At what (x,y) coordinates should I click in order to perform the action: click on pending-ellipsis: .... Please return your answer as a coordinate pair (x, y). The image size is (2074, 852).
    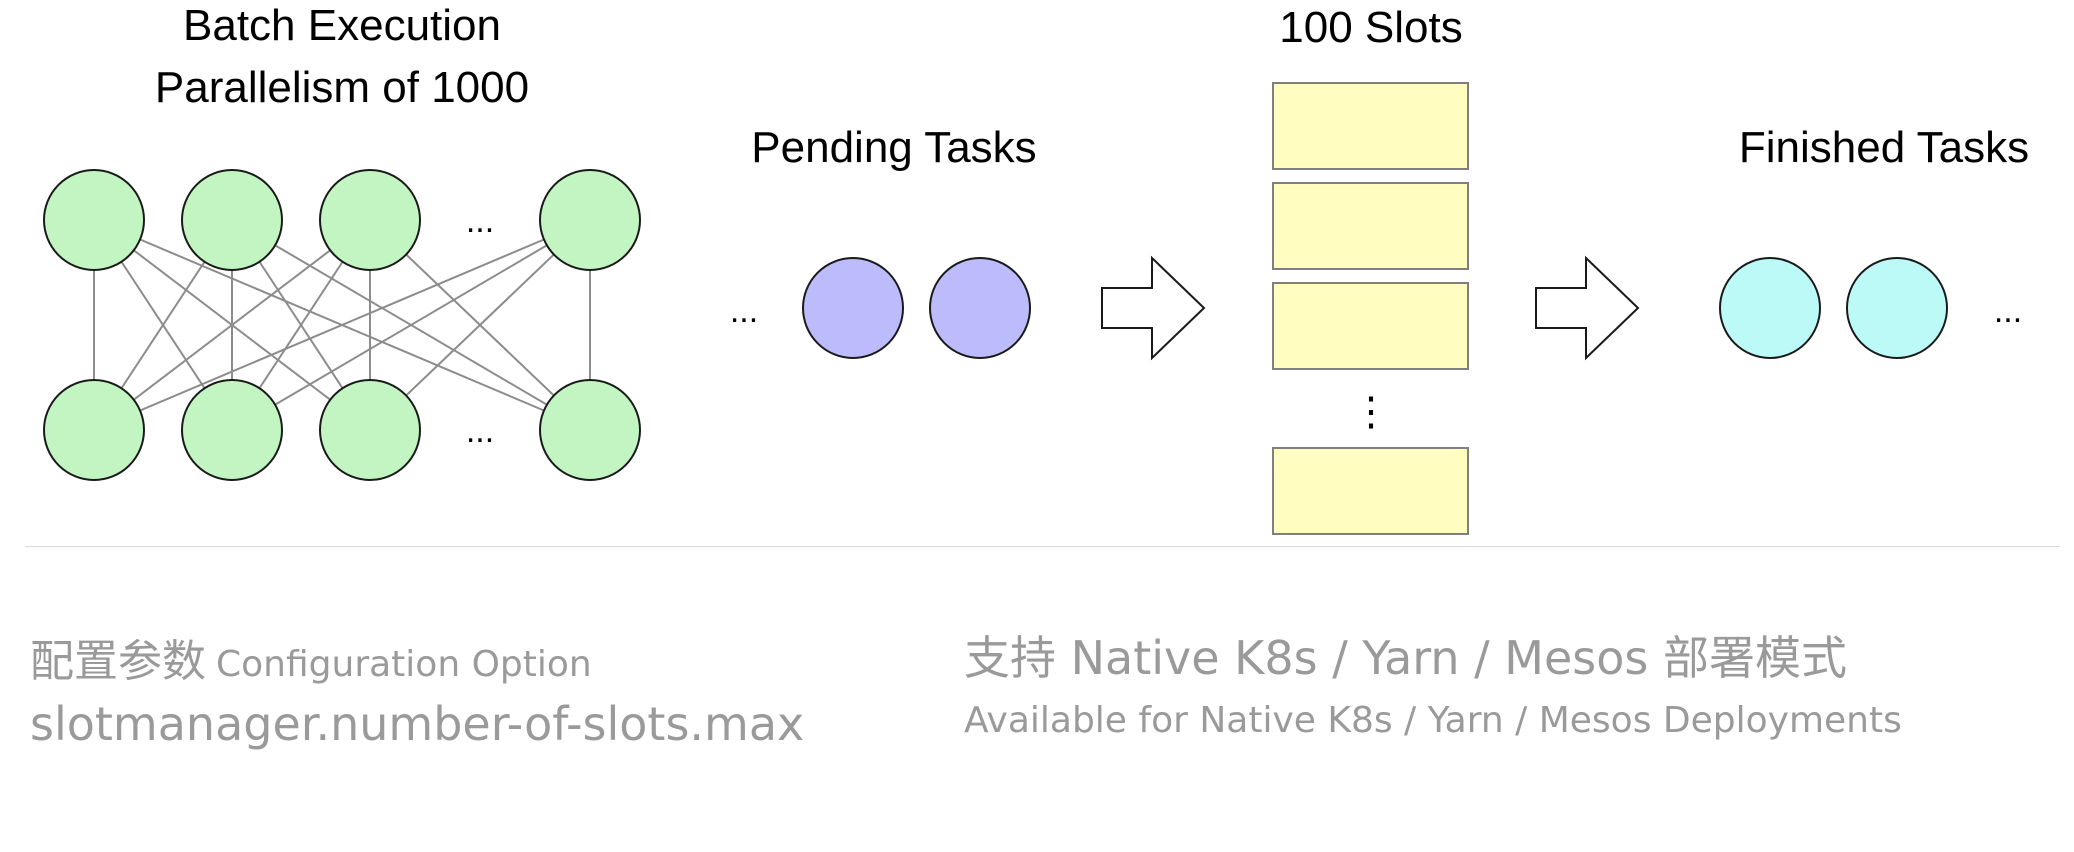
    Looking at the image, I should click on (744, 311).